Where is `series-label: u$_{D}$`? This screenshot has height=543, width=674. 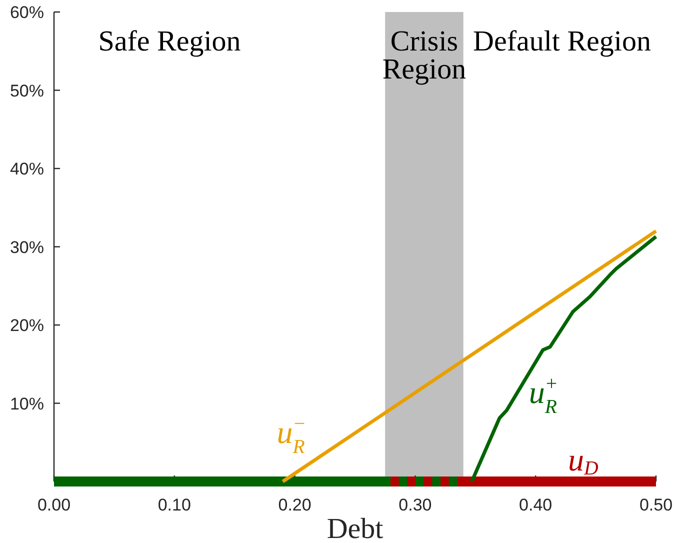 series-label: u$_{D}$ is located at coordinates (583, 461).